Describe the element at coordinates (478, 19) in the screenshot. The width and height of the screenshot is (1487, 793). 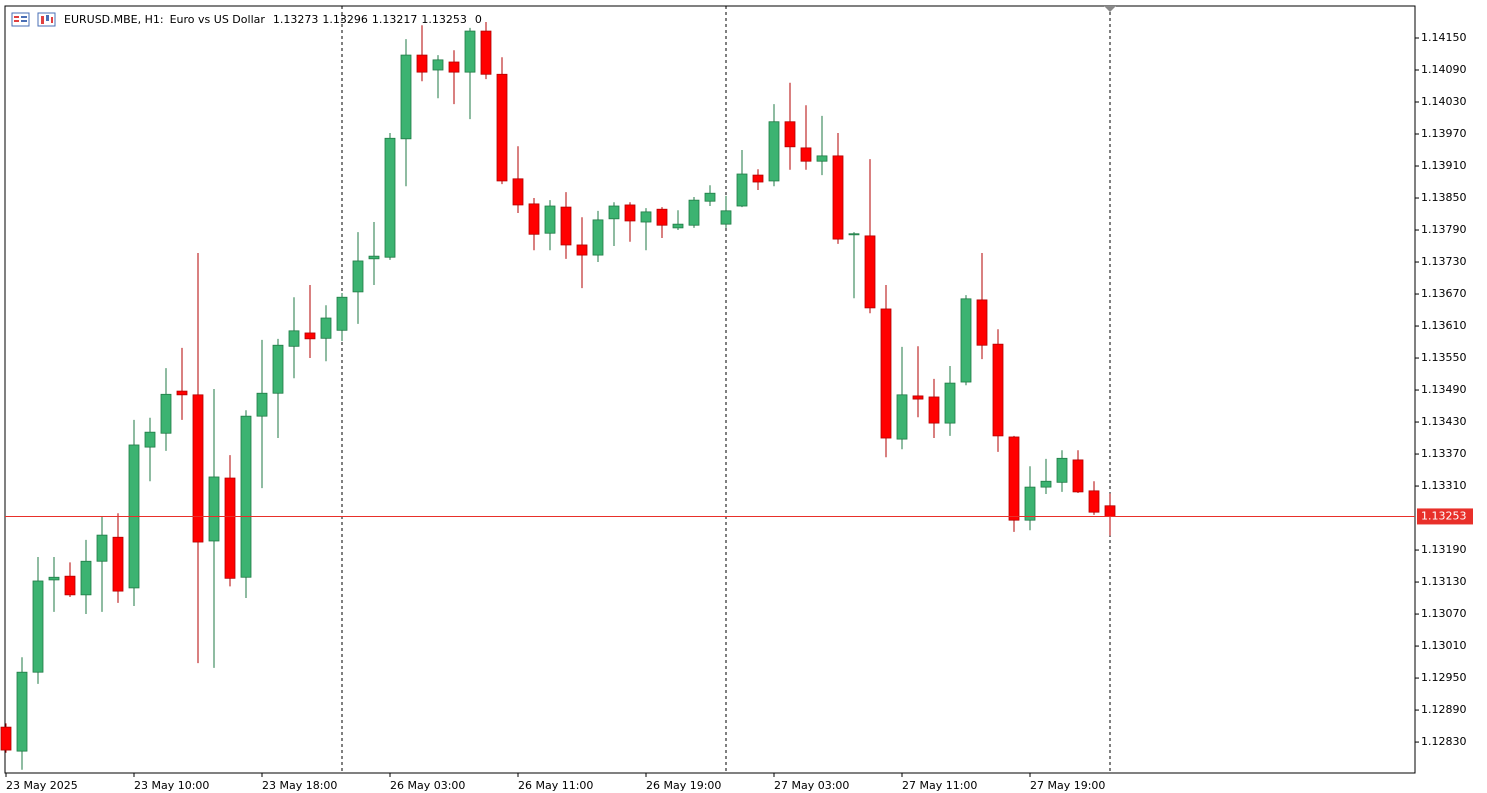
I see `header-value: 0` at that location.